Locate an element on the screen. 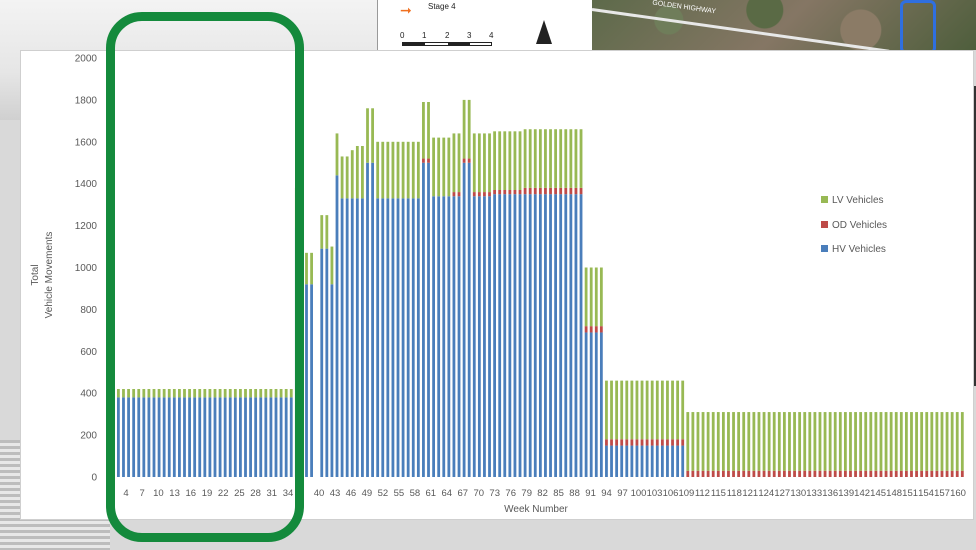  y-tick-label: 2000 is located at coordinates (86, 59).